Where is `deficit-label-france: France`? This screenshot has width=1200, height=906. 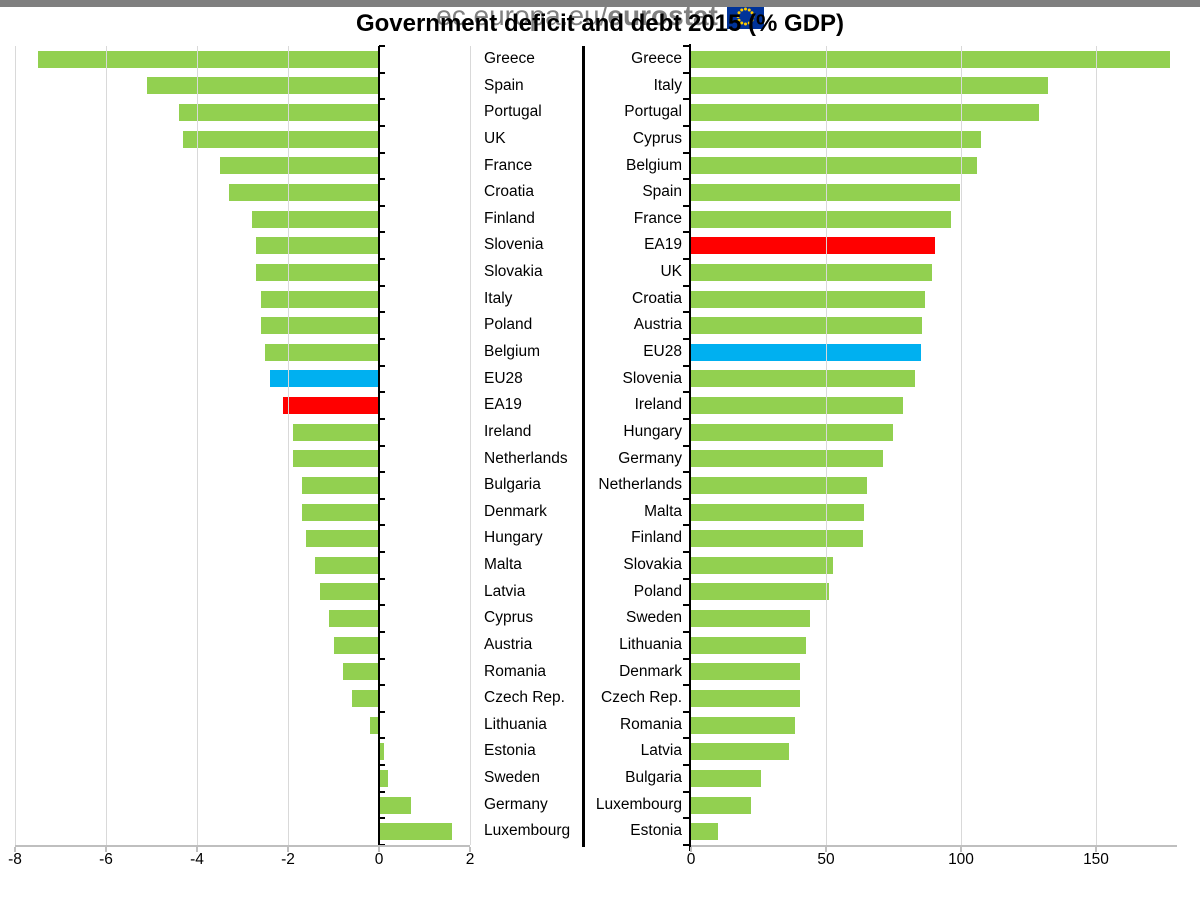
deficit-label-france: France is located at coordinates (508, 165).